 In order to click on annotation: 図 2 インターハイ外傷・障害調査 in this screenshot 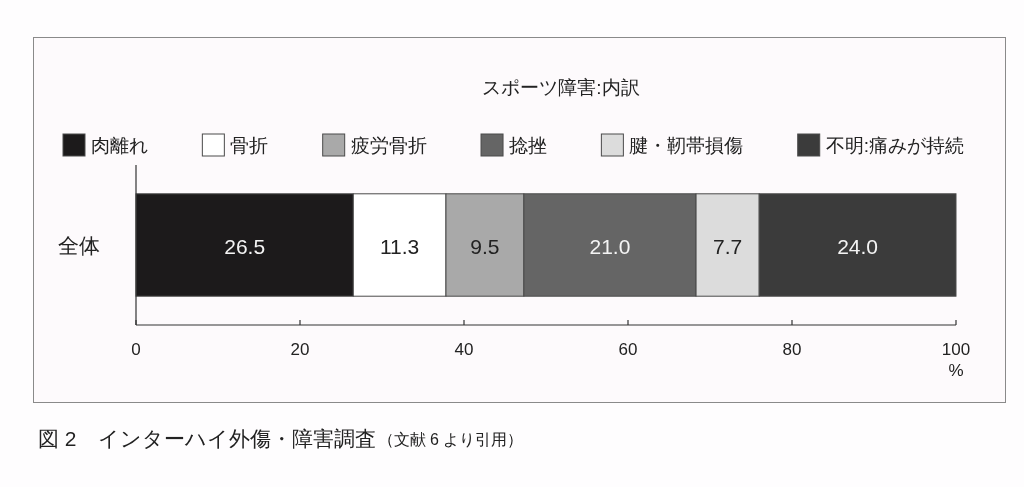, I will do `click(207, 438)`.